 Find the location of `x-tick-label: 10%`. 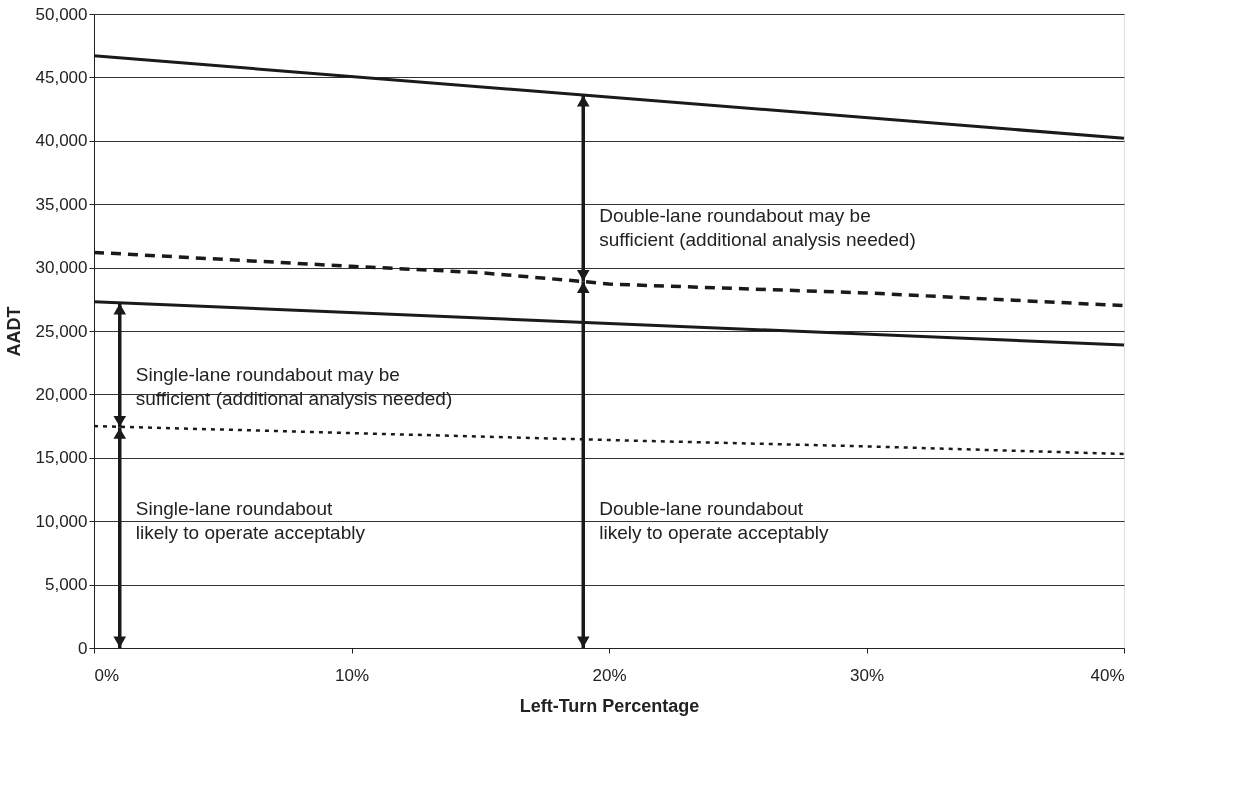

x-tick-label: 10% is located at coordinates (352, 675).